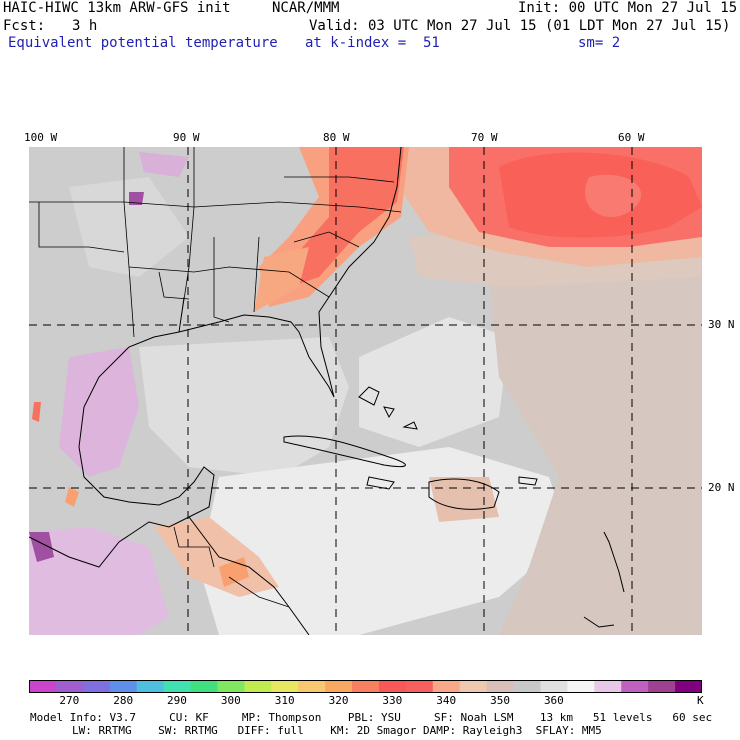 This screenshot has height=740, width=740. Describe the element at coordinates (123, 700) in the screenshot. I see `colorbar-tick-label: 280` at that location.